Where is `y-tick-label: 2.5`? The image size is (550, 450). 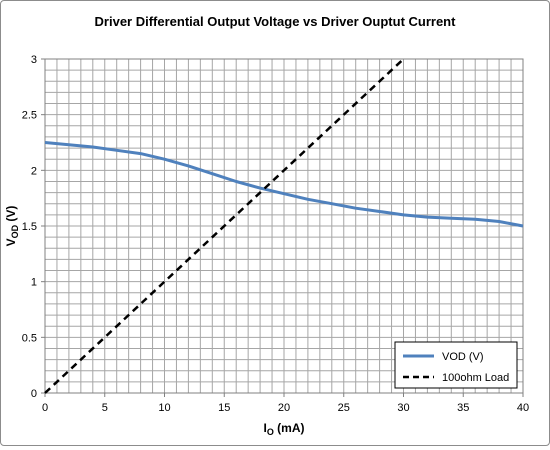
y-tick-label: 2.5 is located at coordinates (29, 116).